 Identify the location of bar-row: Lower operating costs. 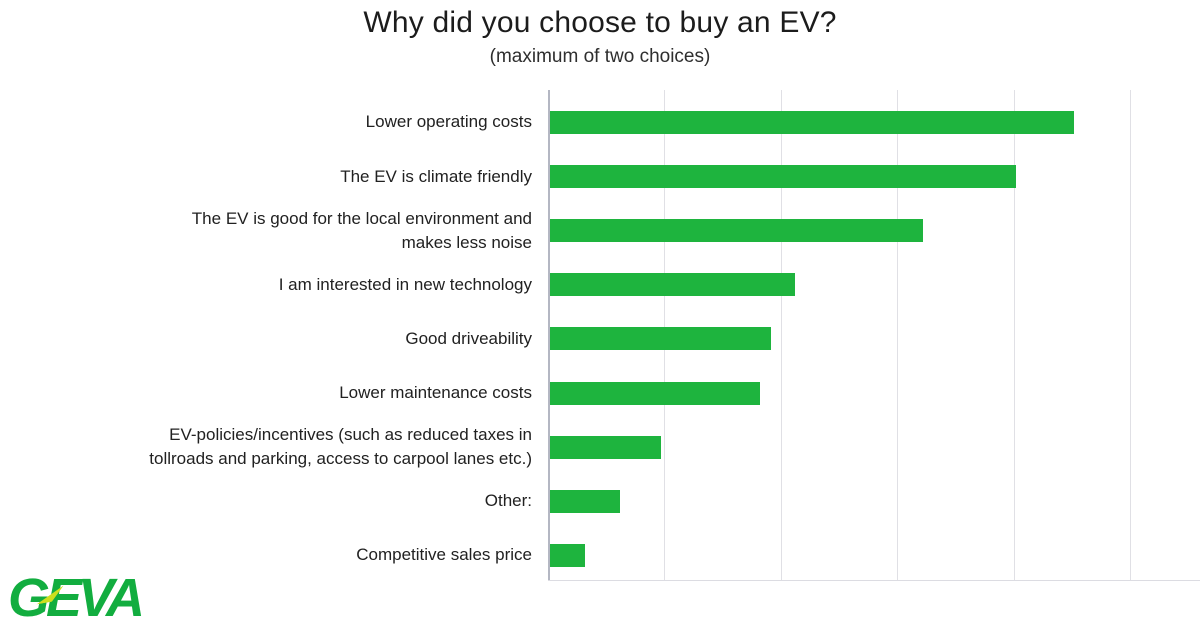
(600, 122).